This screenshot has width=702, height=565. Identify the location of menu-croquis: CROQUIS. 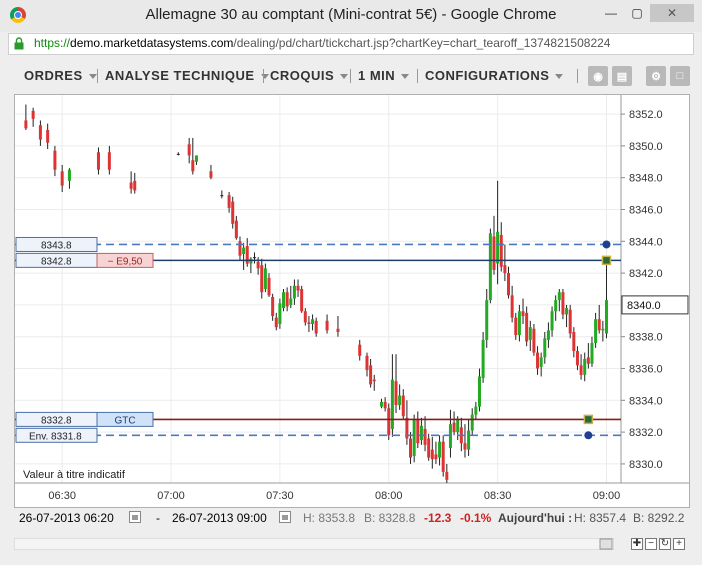
(309, 75).